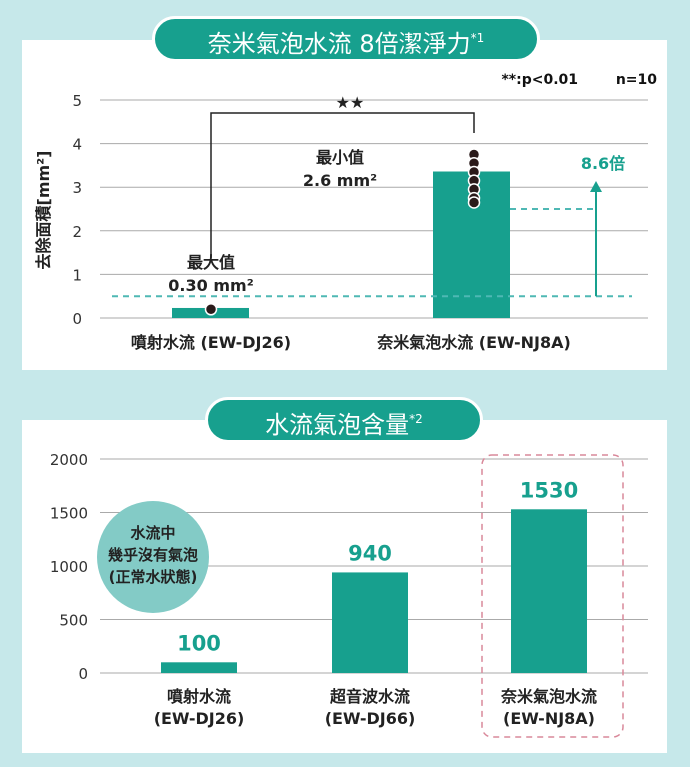  I want to click on chart1-title: 奈米氣泡水流 8倍潔淨力*1, so click(346, 39).